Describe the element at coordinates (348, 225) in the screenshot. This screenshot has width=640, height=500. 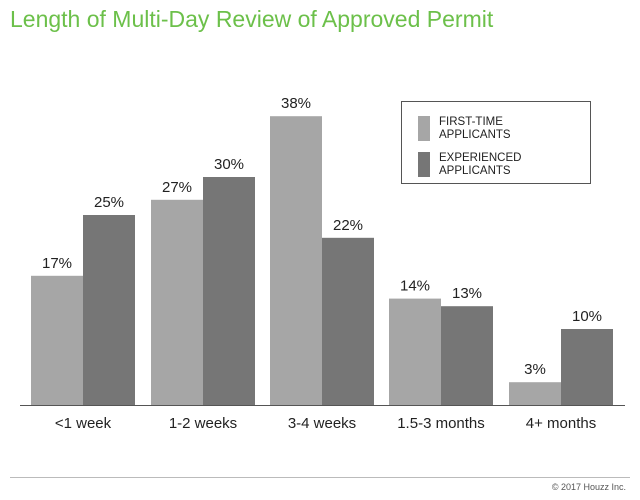
I see `data-label-experienced-3-4-weeks: 22%` at that location.